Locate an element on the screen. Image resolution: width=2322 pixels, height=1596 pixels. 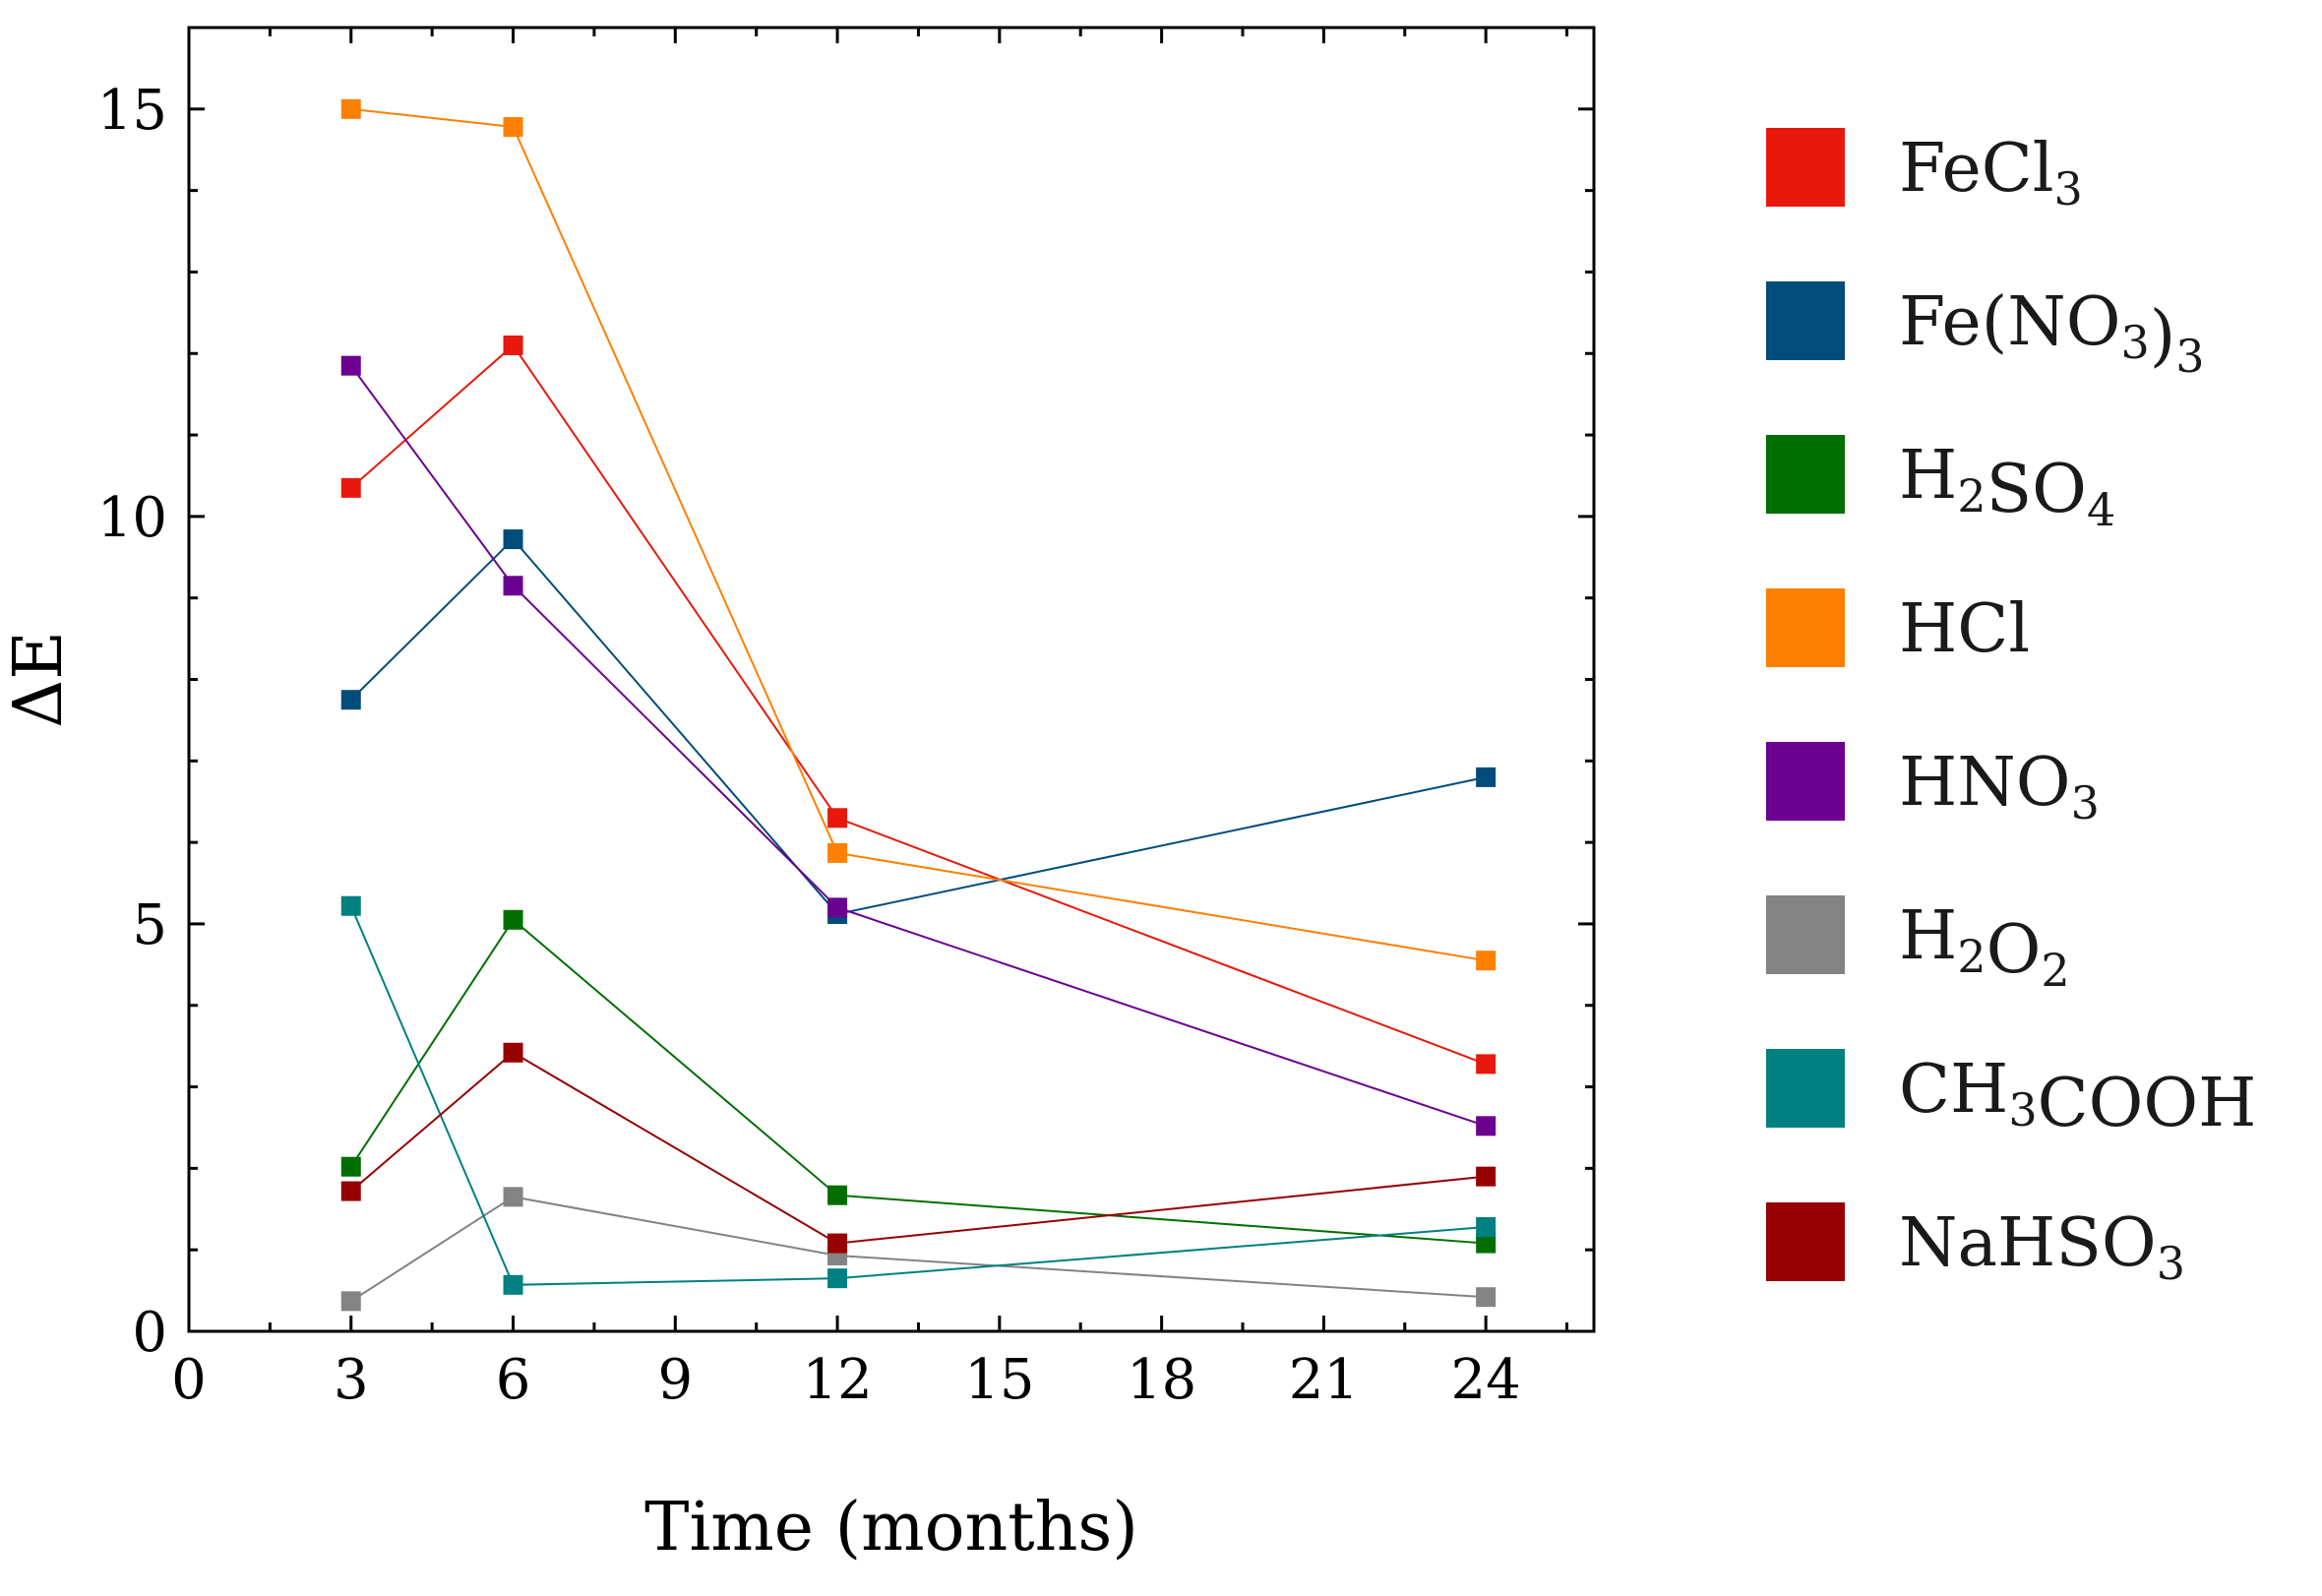
legend-label-part: COOH is located at coordinates (2147, 1103).